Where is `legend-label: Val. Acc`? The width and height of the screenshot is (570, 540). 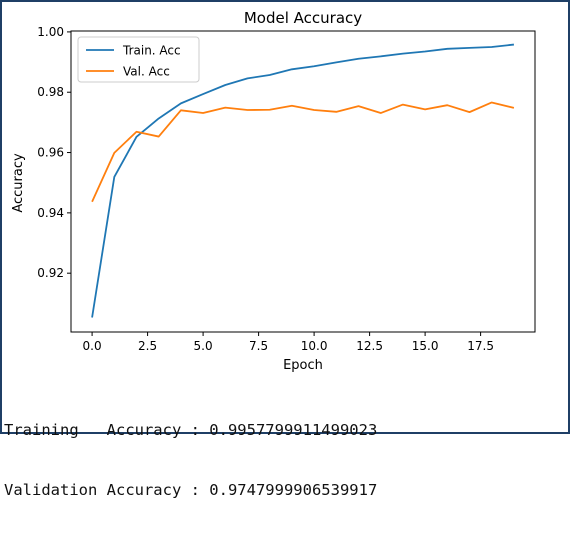
legend-label: Val. Acc is located at coordinates (146, 72).